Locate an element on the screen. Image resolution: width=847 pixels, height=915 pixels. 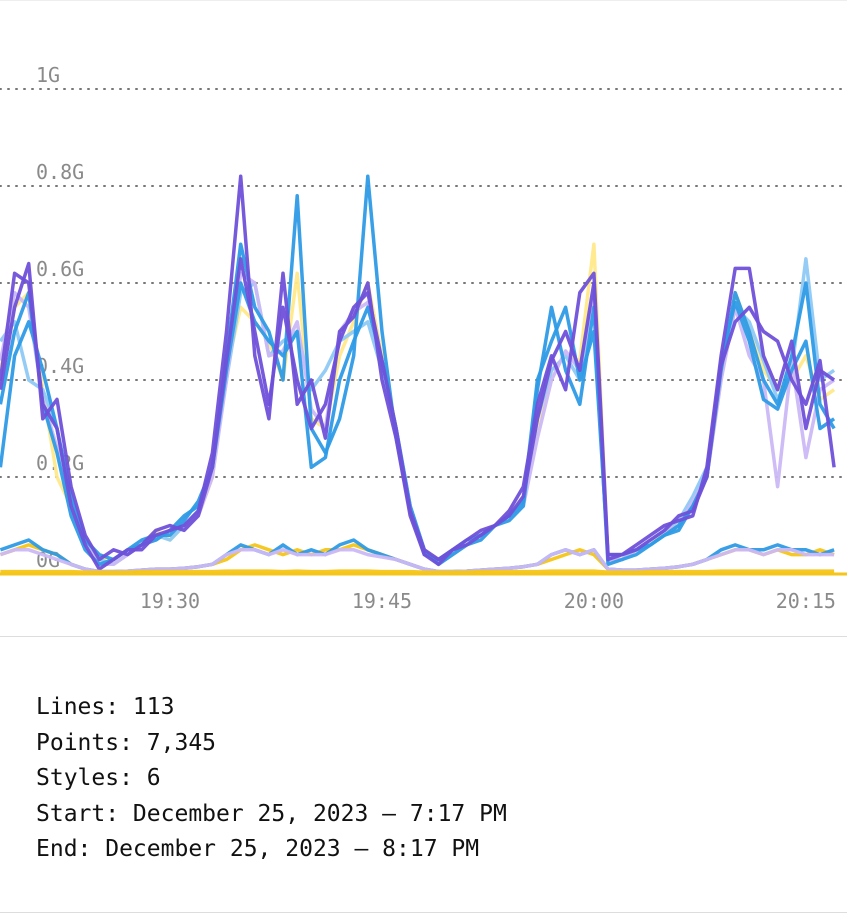
stat-styles: Styles: 6 is located at coordinates (98, 778).